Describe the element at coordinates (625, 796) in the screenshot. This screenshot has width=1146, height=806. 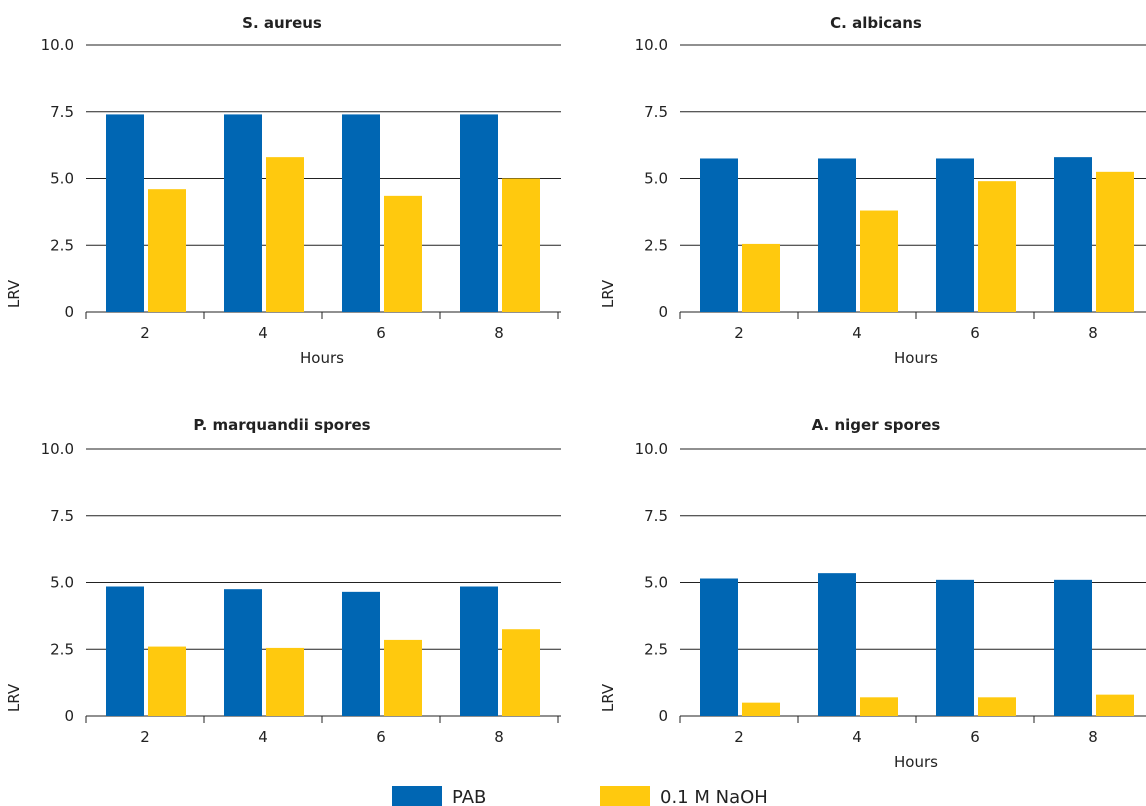
I see `legend-swatch-naoh` at that location.